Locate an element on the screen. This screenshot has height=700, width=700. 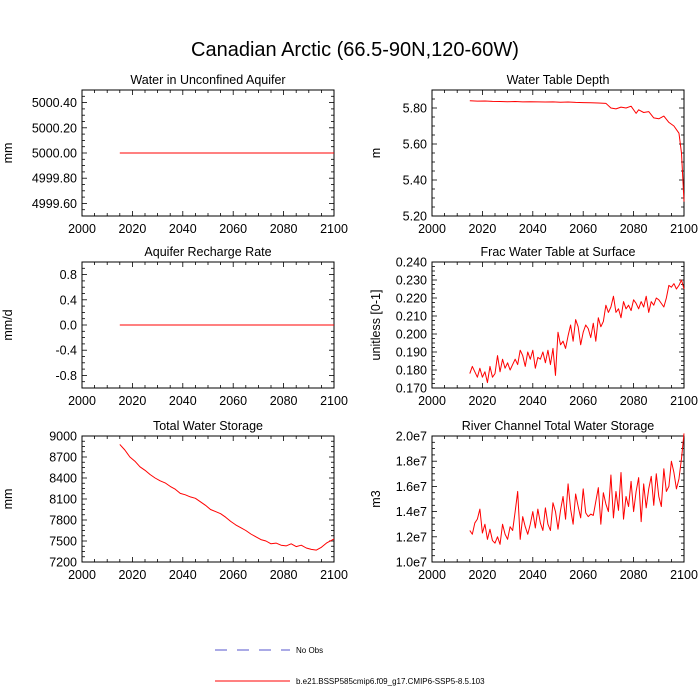
y-tick-label: -0.8 is located at coordinates (66, 376).